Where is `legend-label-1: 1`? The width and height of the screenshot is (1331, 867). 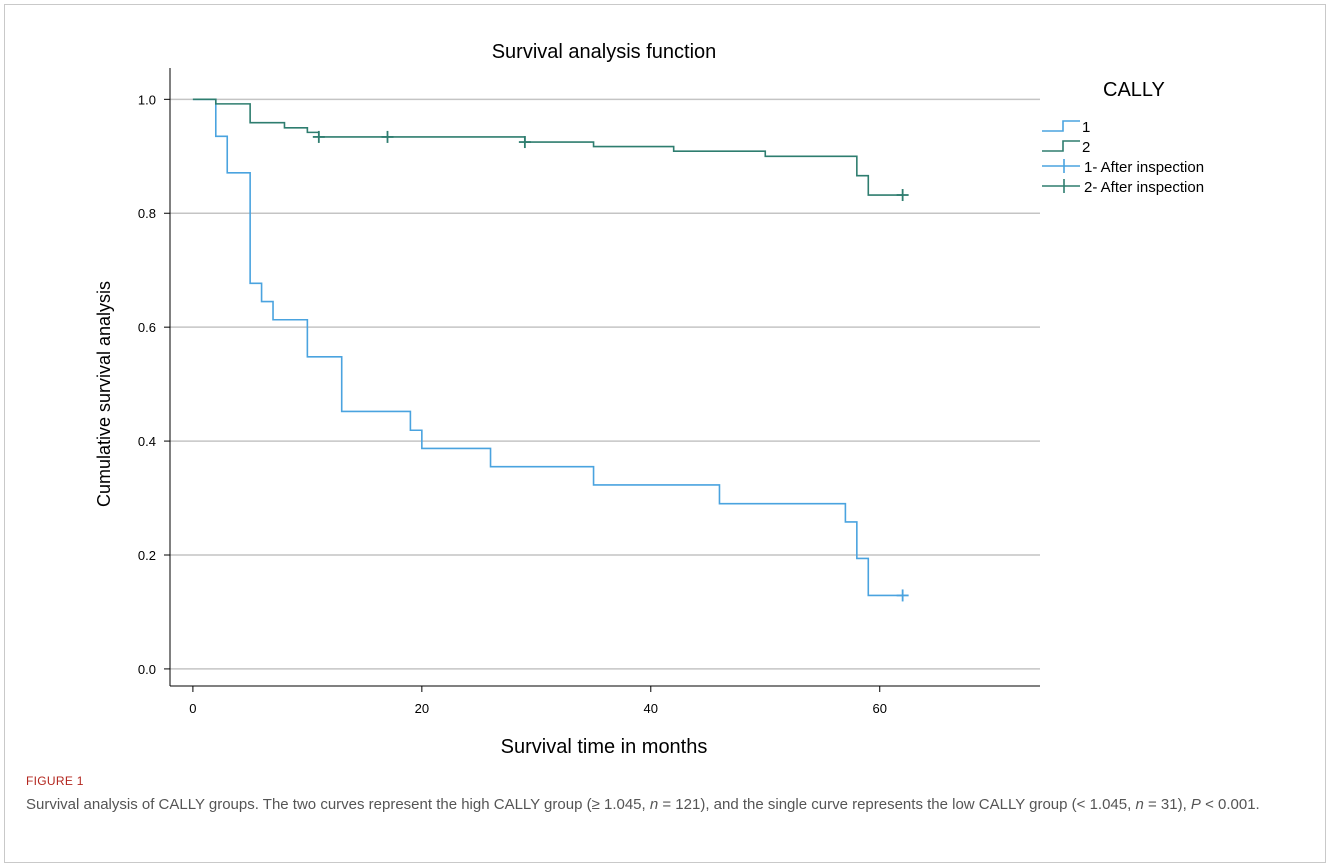
legend-label-1: 1 is located at coordinates (1086, 127).